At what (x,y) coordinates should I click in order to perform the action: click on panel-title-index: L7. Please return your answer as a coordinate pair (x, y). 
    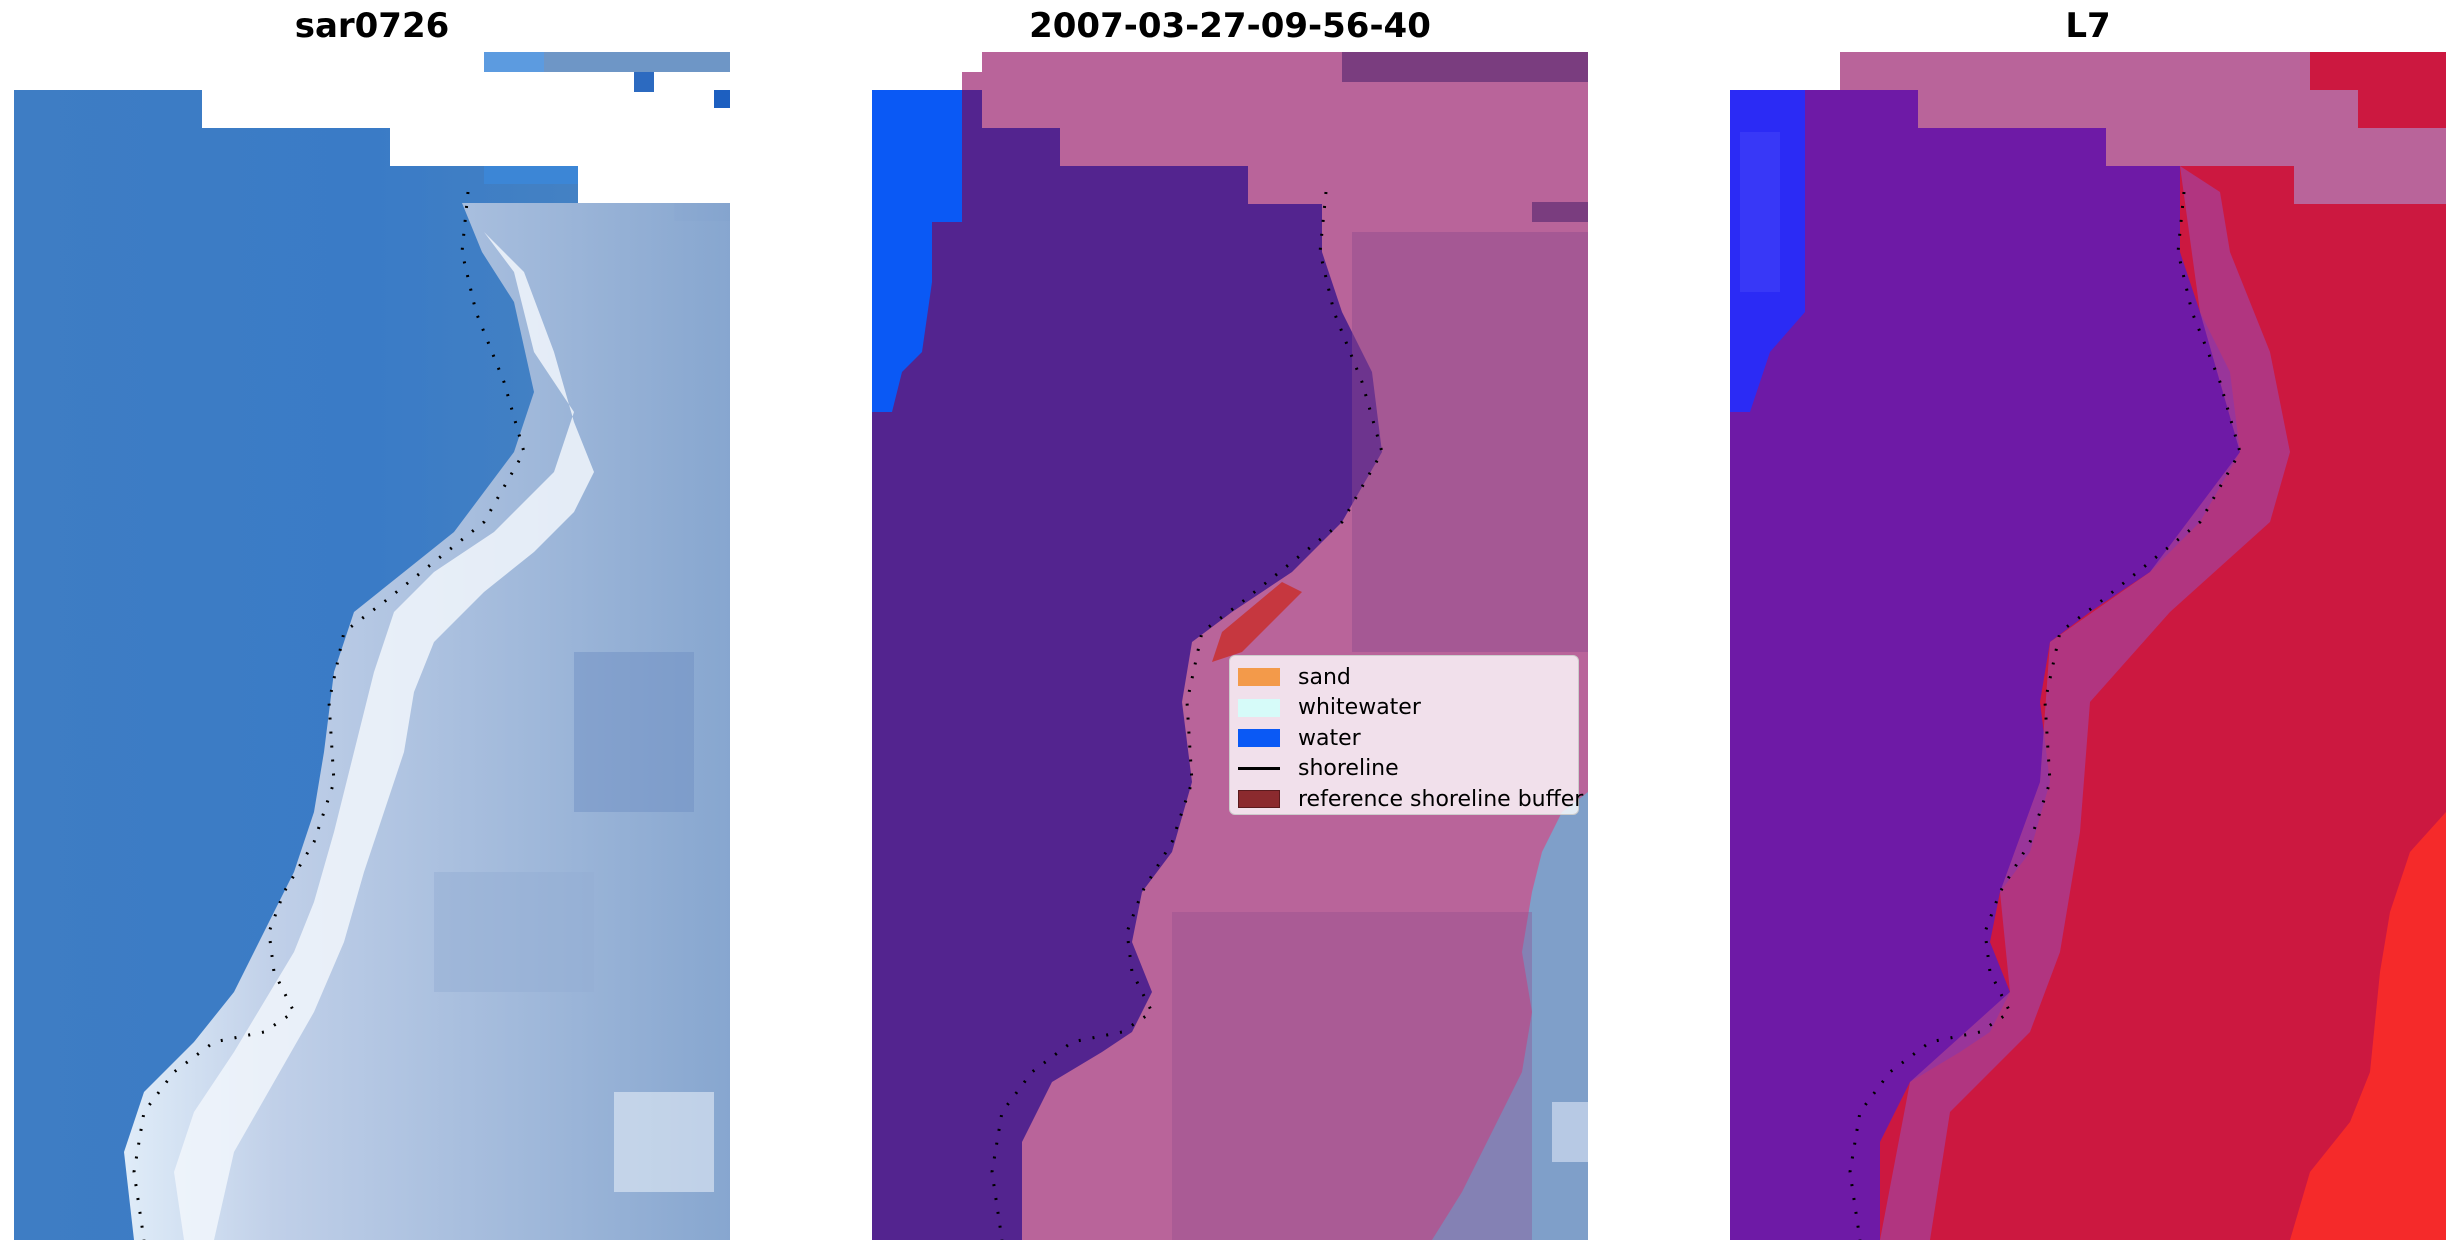
    Looking at the image, I should click on (2088, 26).